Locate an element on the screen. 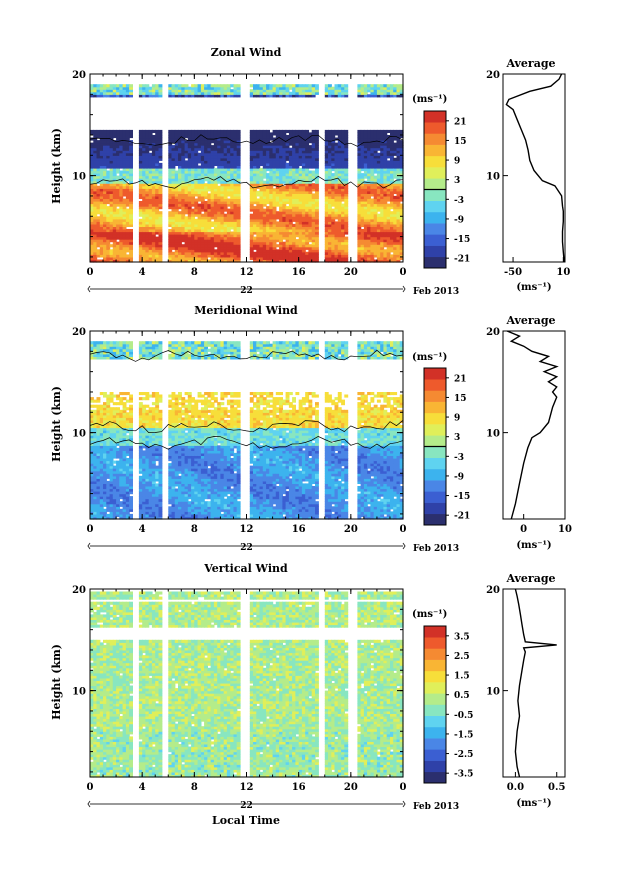 Image resolution: width=622 pixels, height=873 pixels. average-line is located at coordinates (535, 168).